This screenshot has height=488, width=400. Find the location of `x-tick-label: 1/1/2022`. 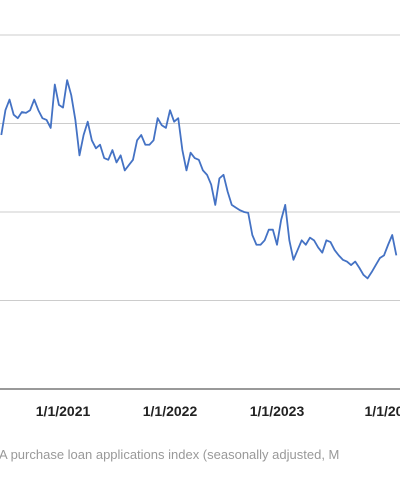

x-tick-label: 1/1/2022 is located at coordinates (170, 411).